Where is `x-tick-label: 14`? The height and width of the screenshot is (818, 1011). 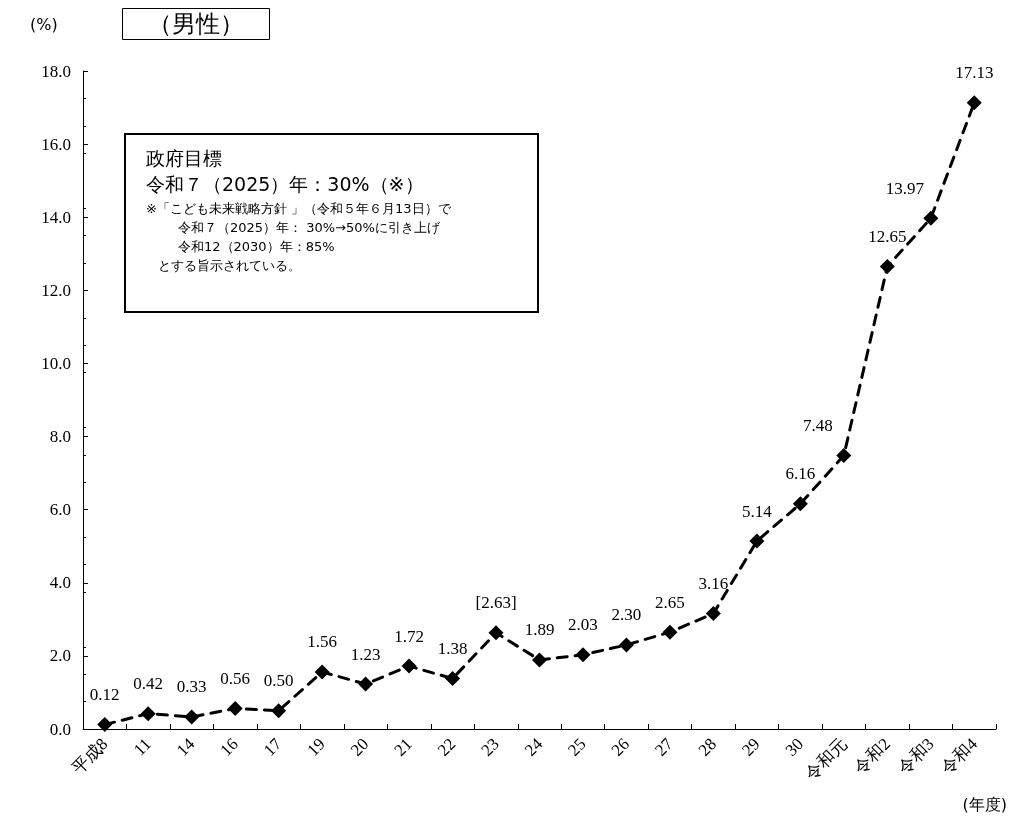 x-tick-label: 14 is located at coordinates (185, 746).